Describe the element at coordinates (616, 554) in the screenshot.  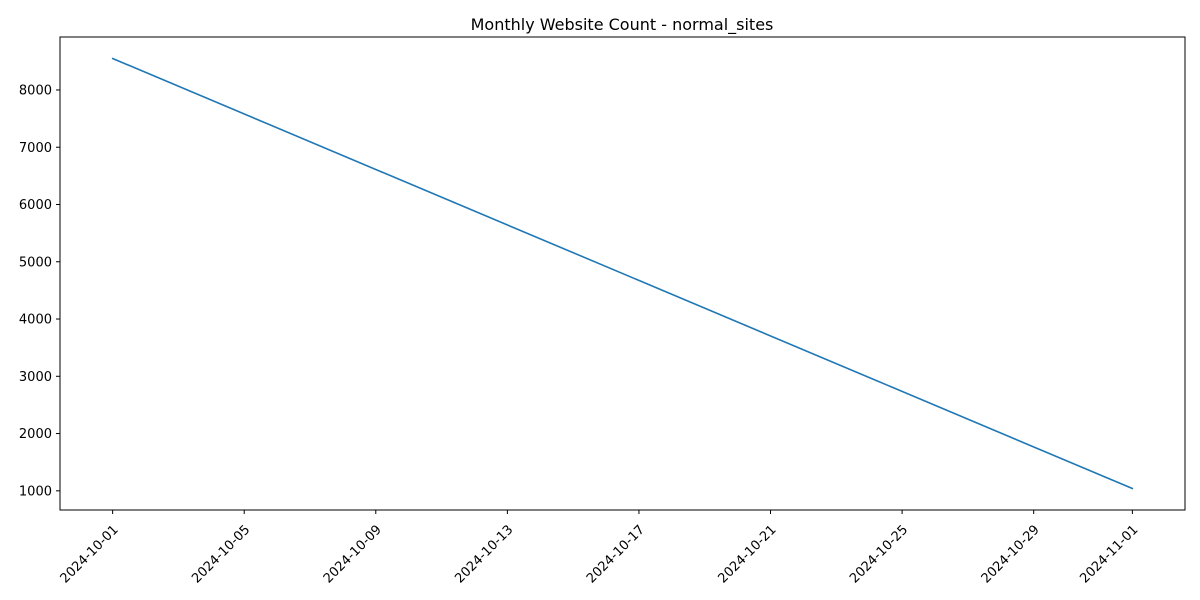
I see `x-tick-label: 2024-10-17` at that location.